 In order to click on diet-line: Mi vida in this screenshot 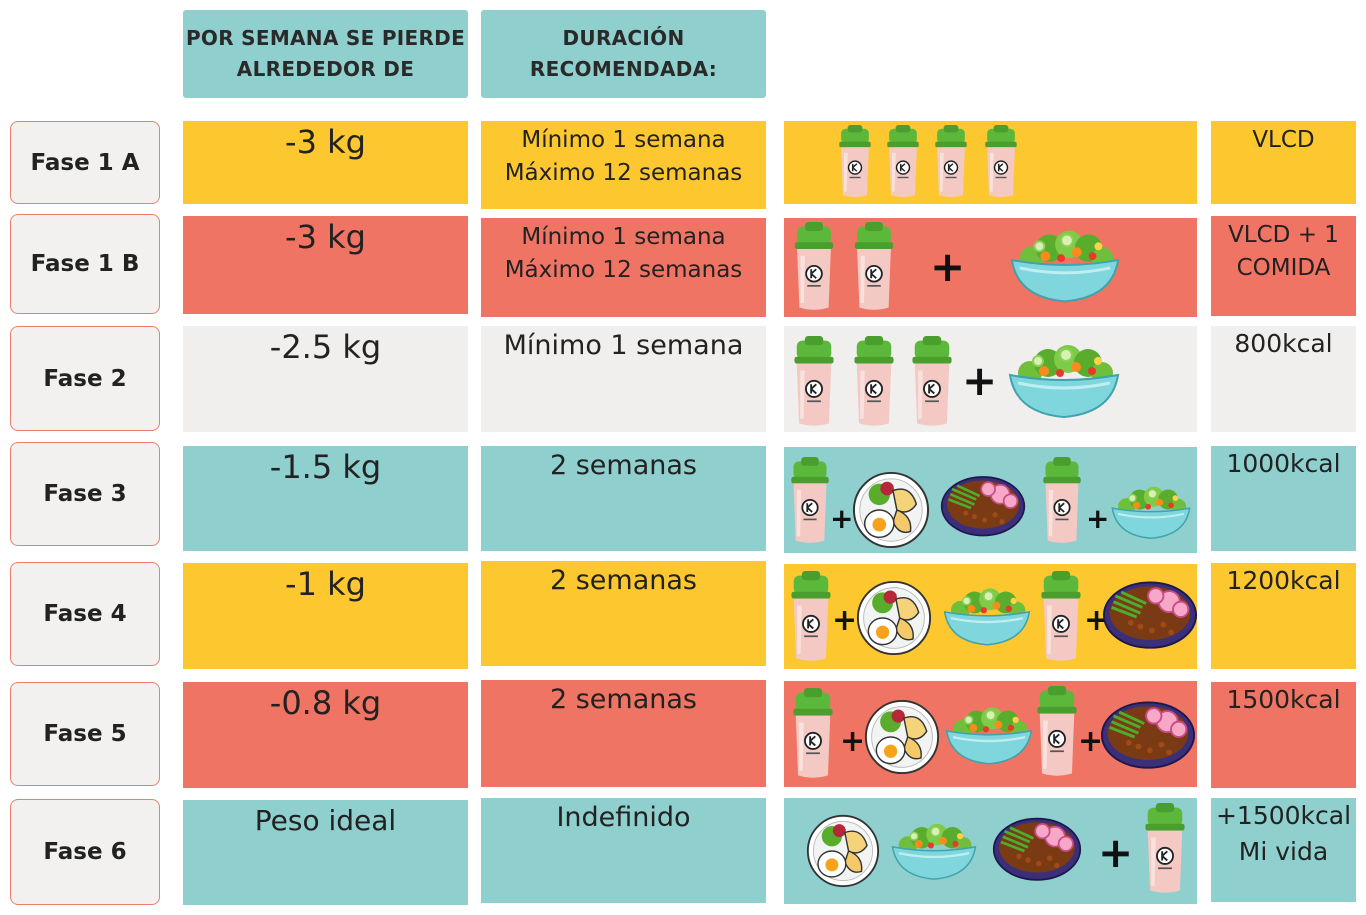, I will do `click(1283, 851)`.